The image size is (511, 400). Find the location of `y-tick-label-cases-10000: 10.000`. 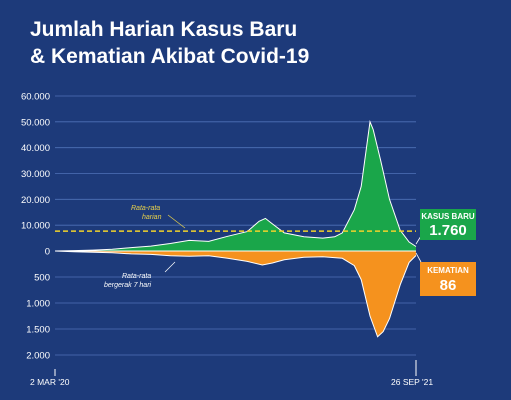

y-tick-label-cases-10000: 10.000 is located at coordinates (35, 226).